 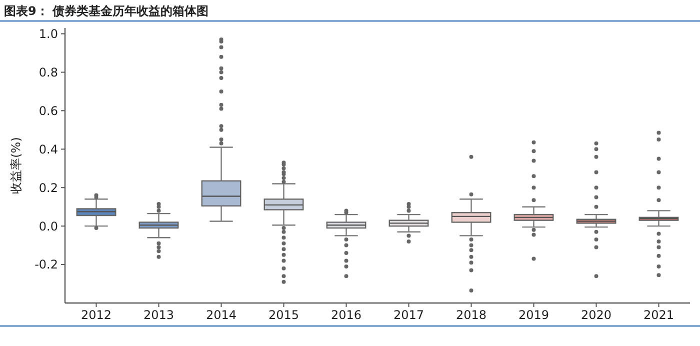 What do you see at coordinates (48, 111) in the screenshot?
I see `y-tick-label: 0.6` at bounding box center [48, 111].